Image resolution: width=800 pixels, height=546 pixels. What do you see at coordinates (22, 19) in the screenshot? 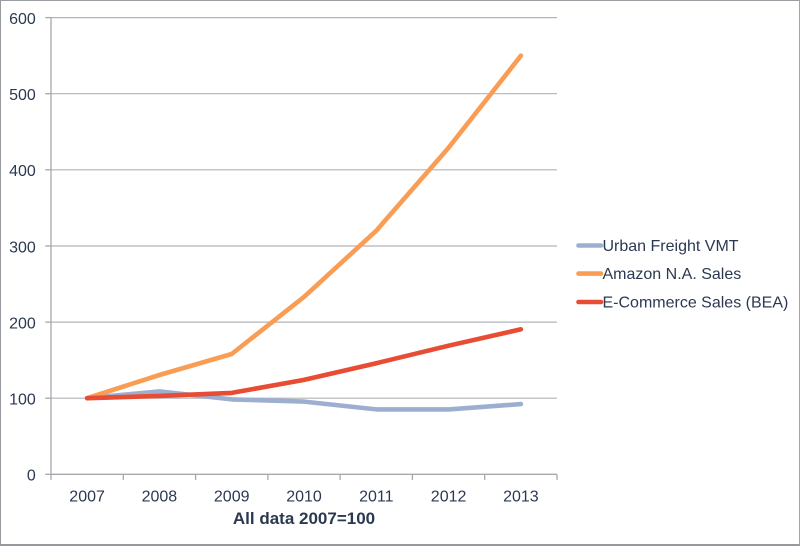
I see `svg-text: 600` at bounding box center [22, 19].